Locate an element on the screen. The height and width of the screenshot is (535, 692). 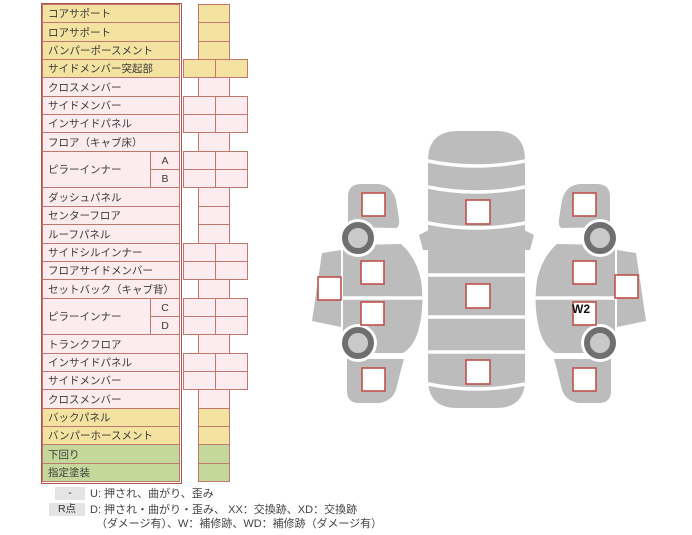
part-row-label: フロア（キャブ床） is located at coordinates (111, 142).